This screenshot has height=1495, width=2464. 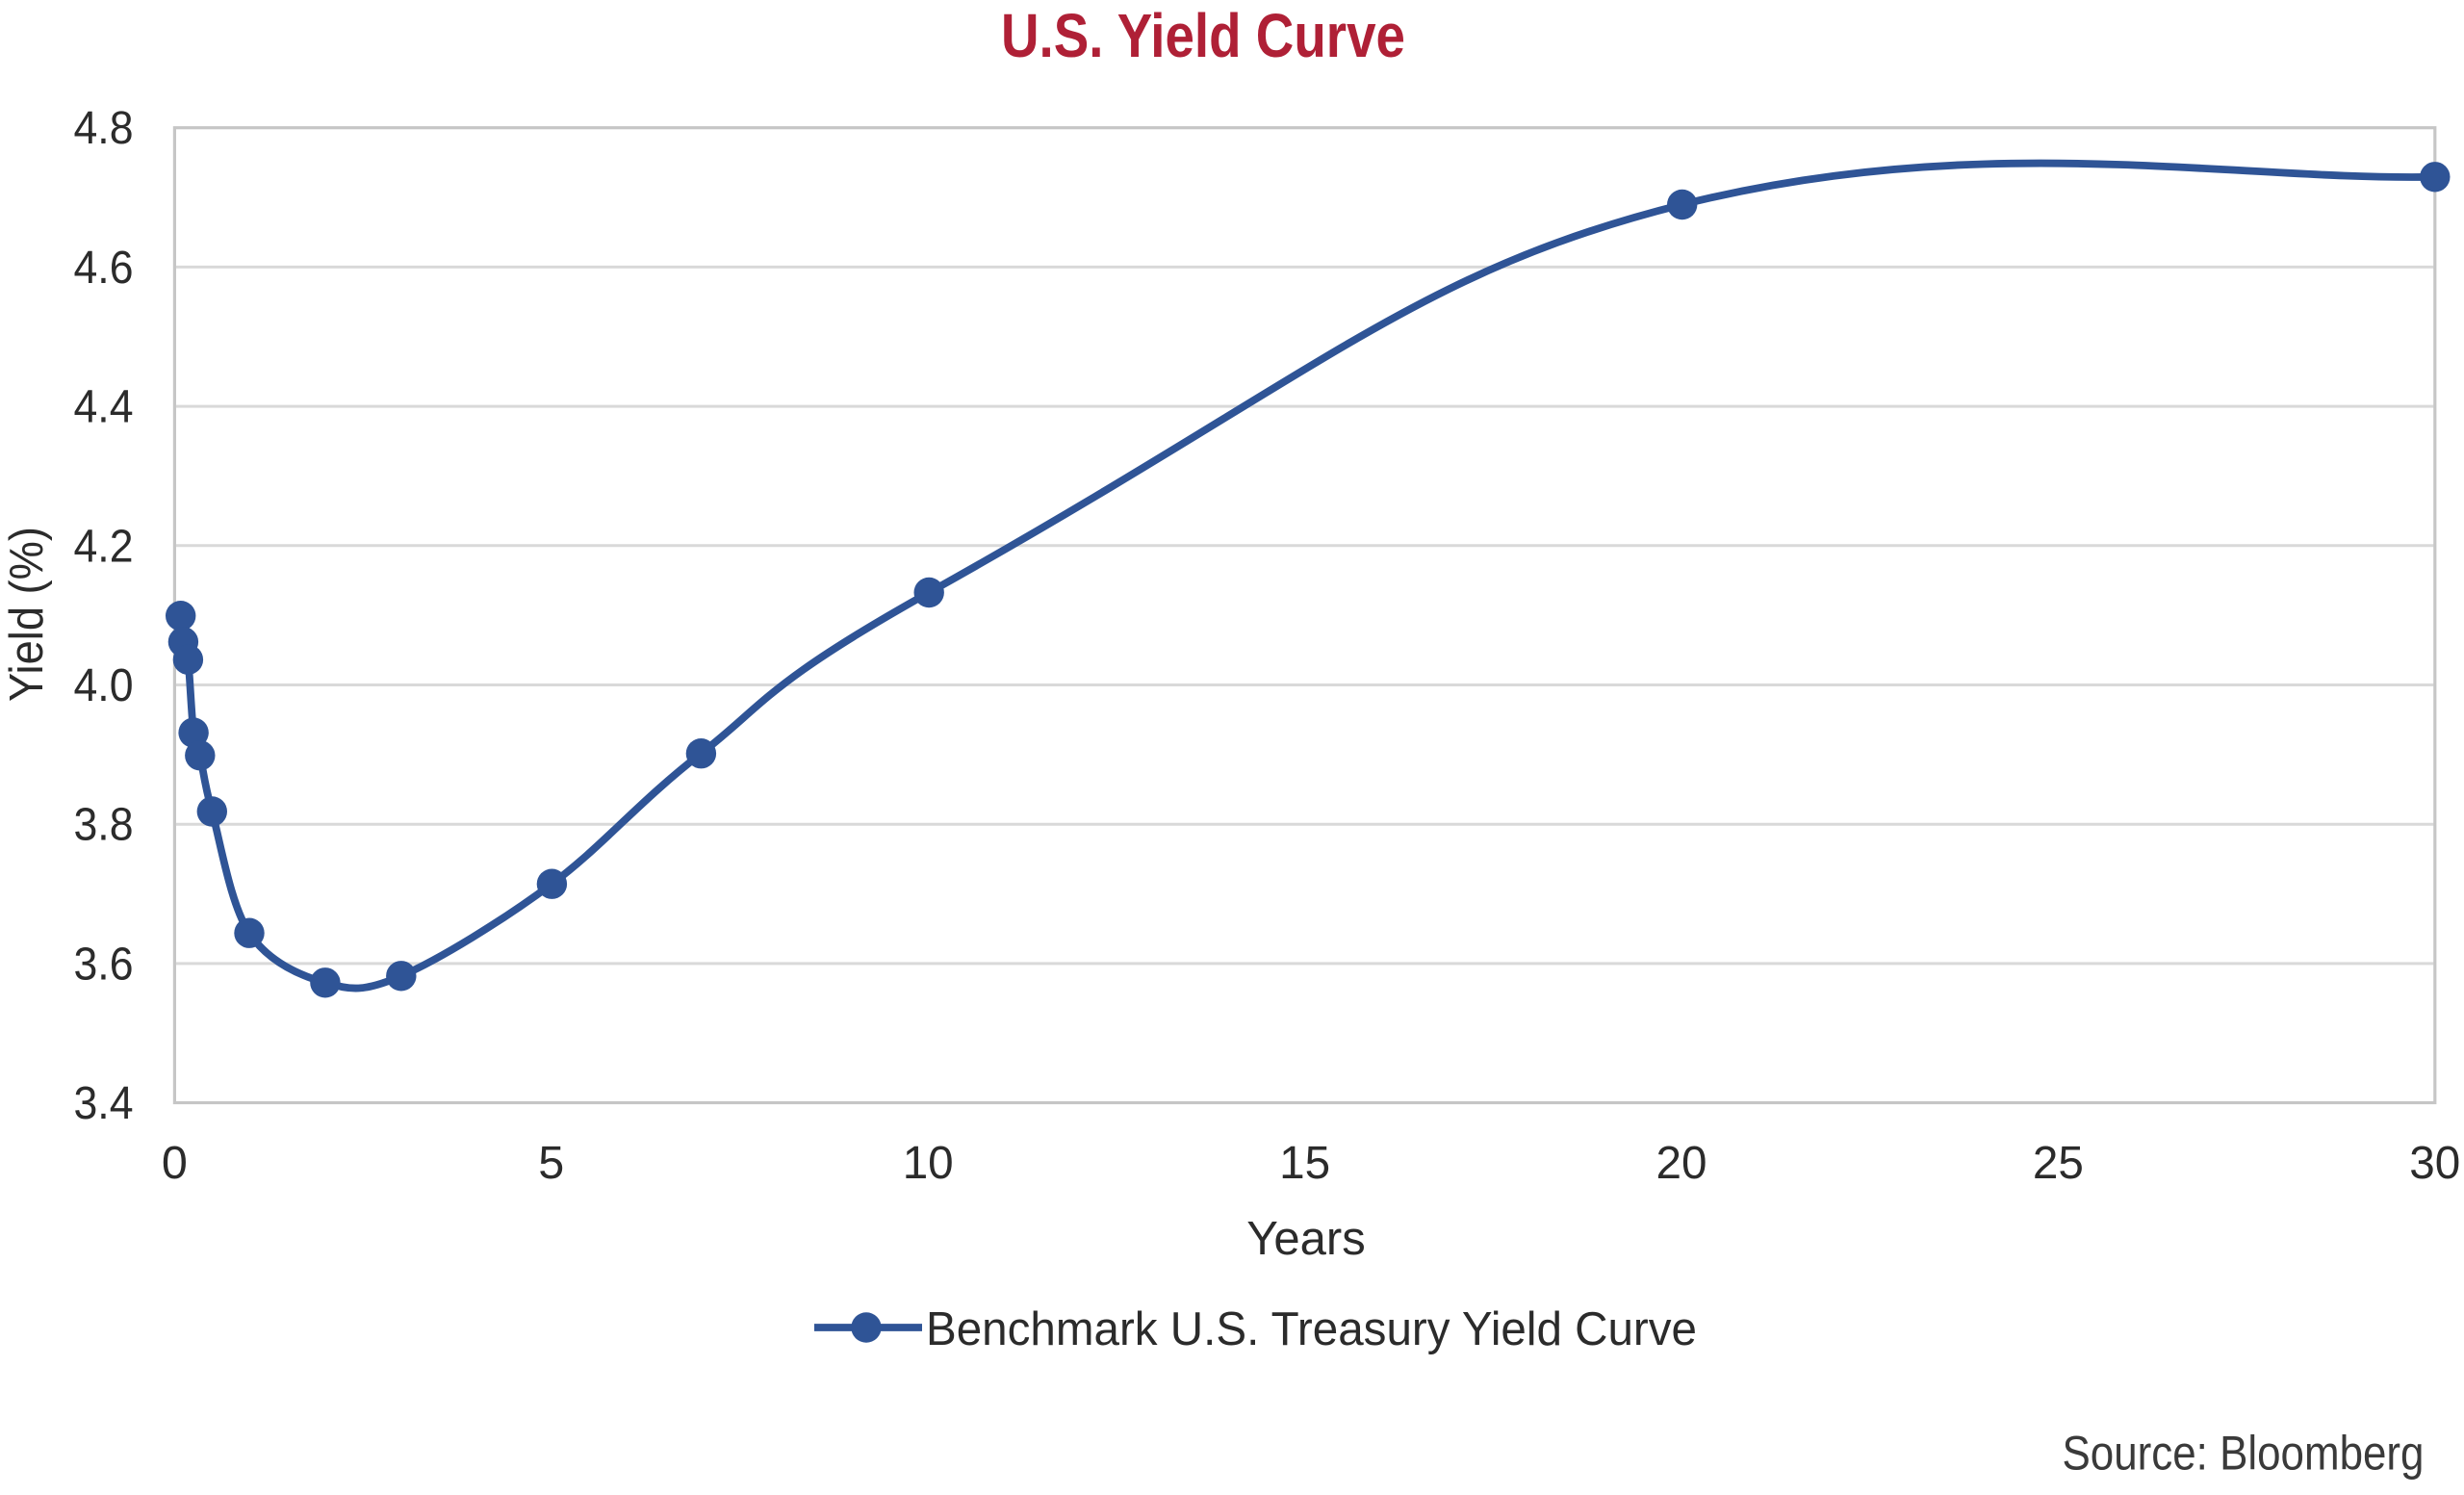 I want to click on svg-text: 10, so click(x=928, y=1163).